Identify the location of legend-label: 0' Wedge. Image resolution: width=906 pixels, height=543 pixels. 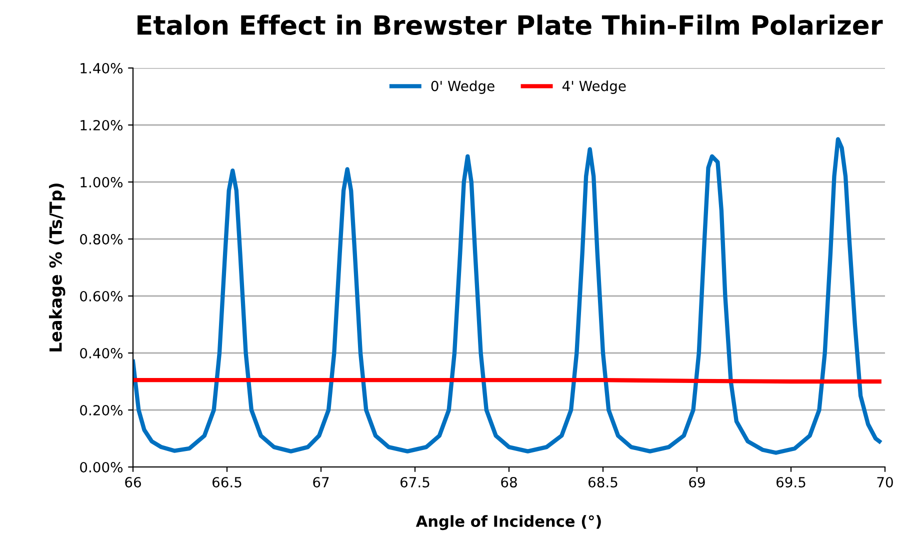
(462, 87).